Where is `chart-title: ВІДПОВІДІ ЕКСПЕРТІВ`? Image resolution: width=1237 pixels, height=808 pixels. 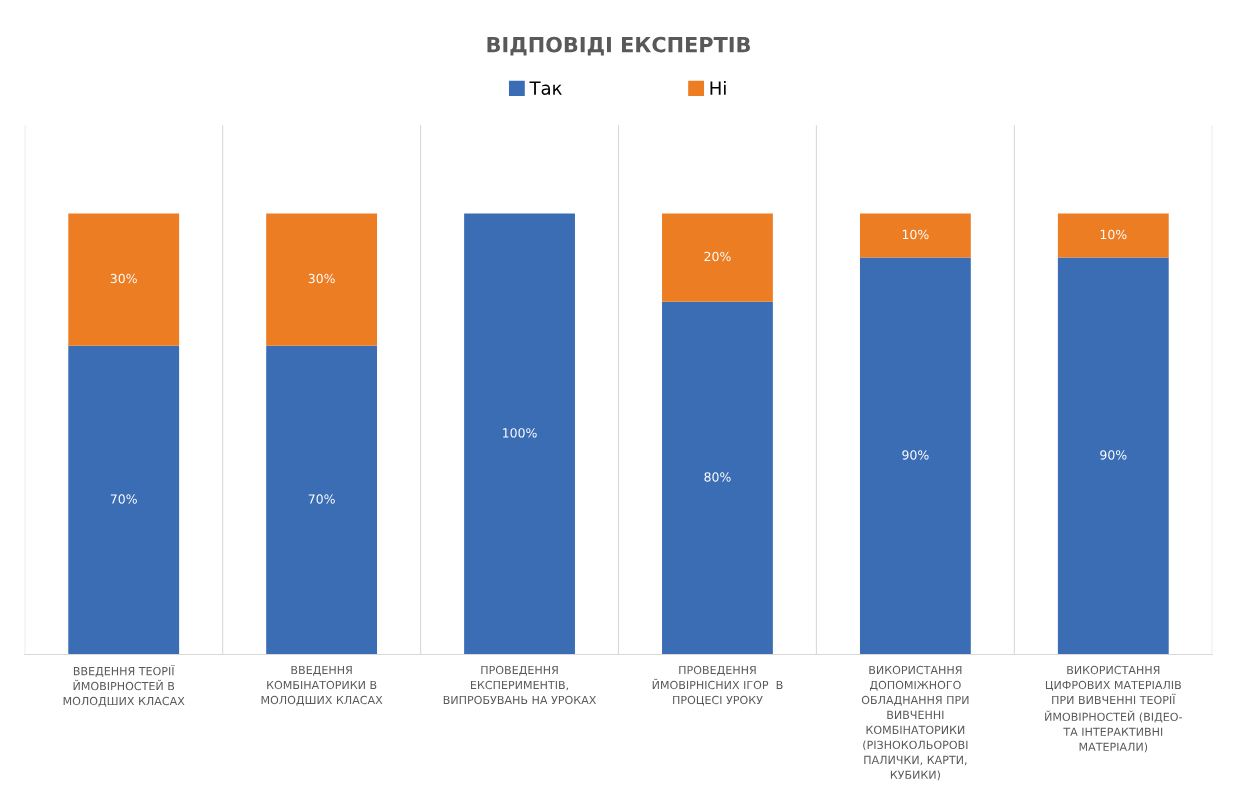
chart-title: ВІДПОВІДІ ЕКСПЕРТІВ is located at coordinates (618, 46).